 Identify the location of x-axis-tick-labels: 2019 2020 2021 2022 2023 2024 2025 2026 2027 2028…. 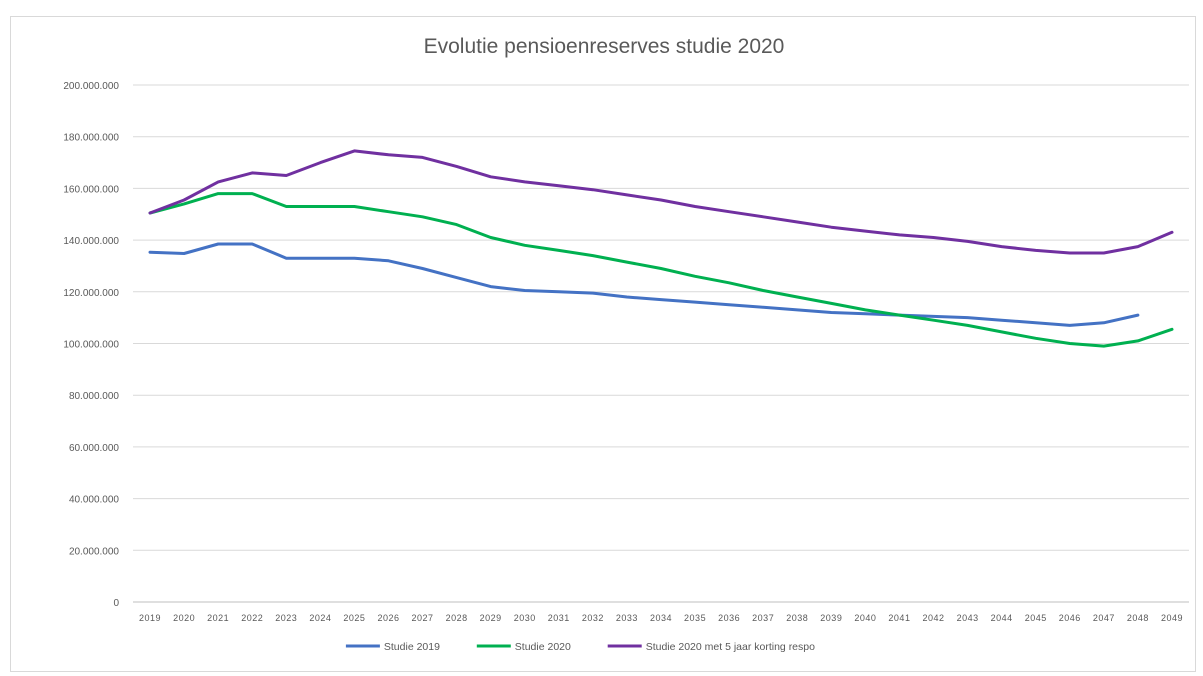
(660, 618).